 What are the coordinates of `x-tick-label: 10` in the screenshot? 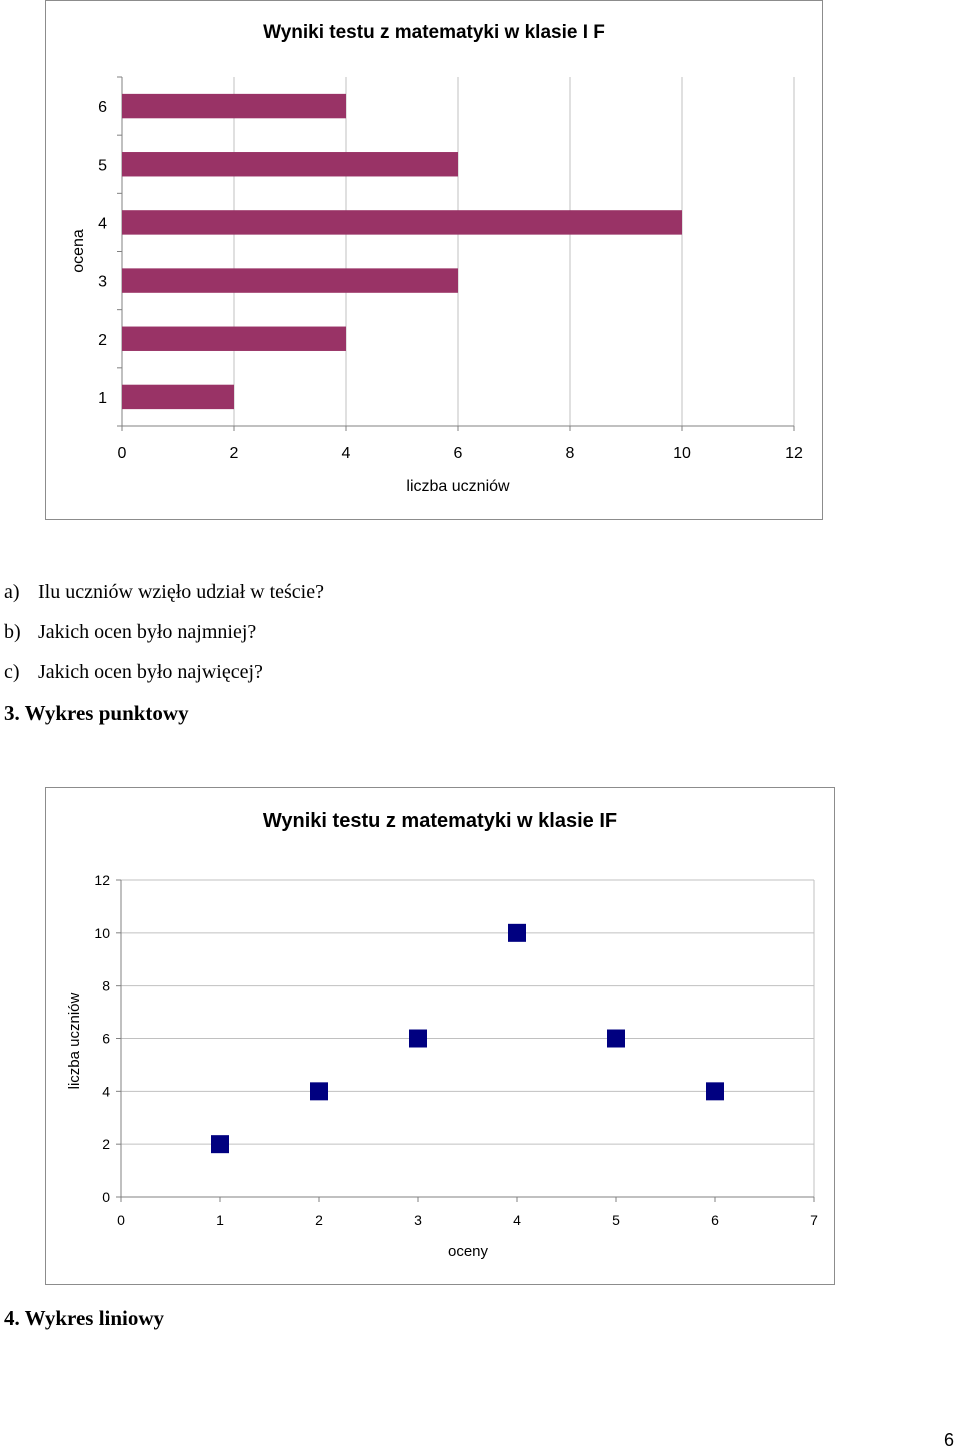 It's located at (682, 453).